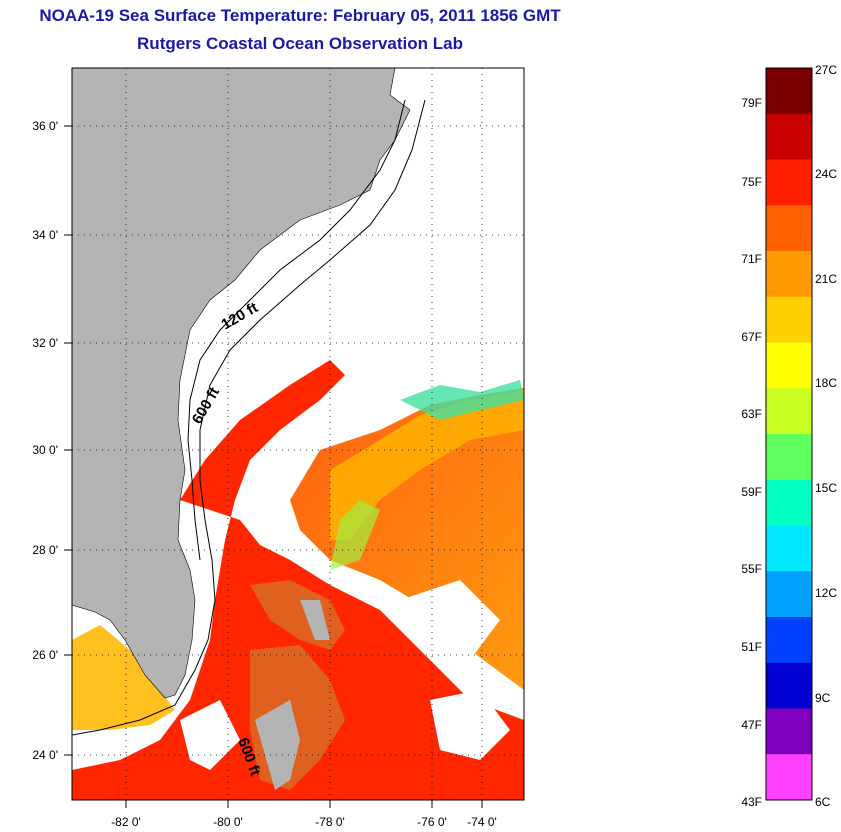 Image resolution: width=841 pixels, height=832 pixels. I want to click on fahrenheit-labels: 79F 75F 71F 67F 63F 59F 55F 51F 47F 43F, so click(751, 452).